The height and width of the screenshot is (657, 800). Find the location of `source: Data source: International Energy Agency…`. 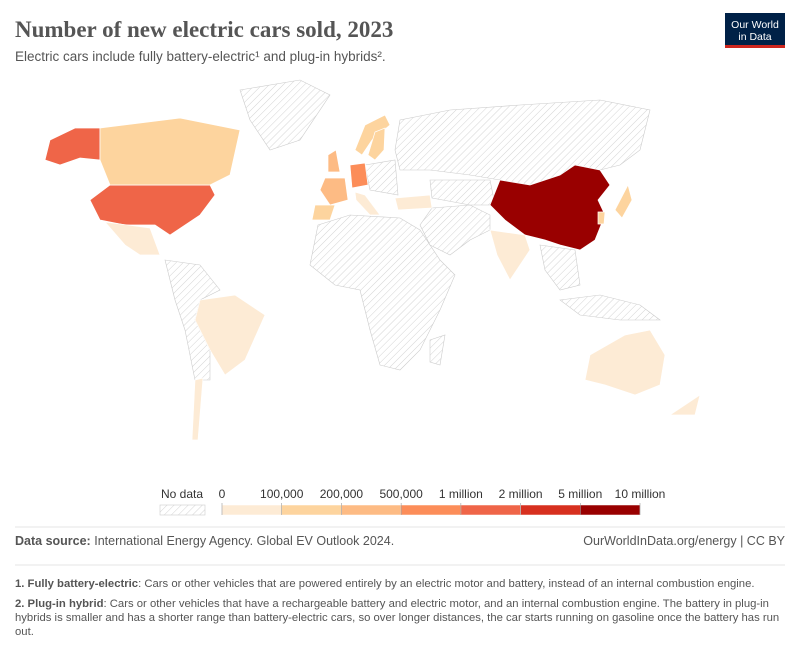

source: Data source: International Energy Agency… is located at coordinates (204, 541).